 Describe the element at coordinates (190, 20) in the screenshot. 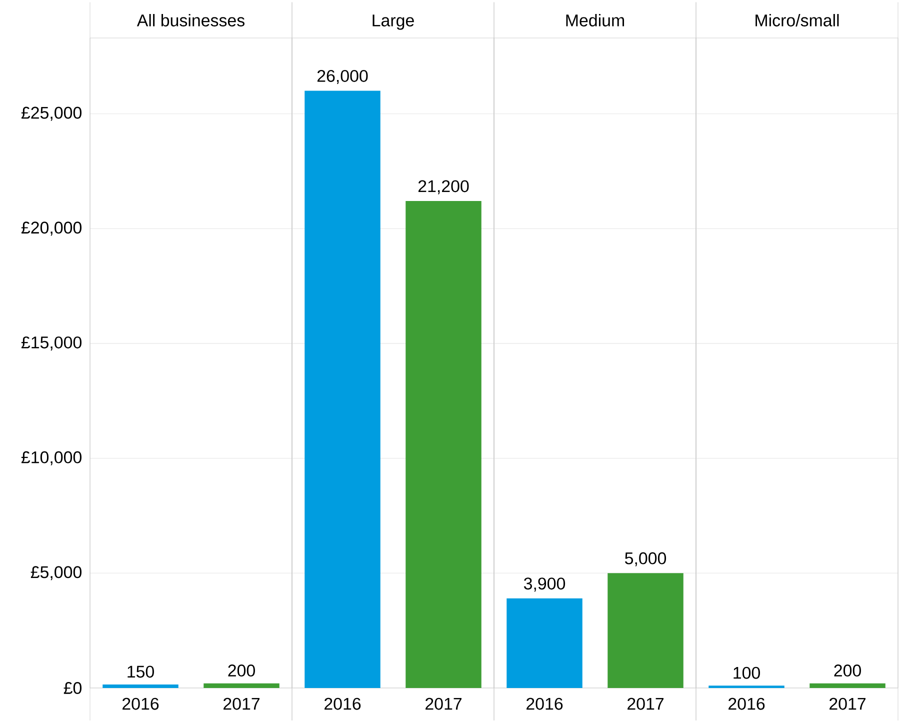

I see `chart-title: All businesses` at that location.